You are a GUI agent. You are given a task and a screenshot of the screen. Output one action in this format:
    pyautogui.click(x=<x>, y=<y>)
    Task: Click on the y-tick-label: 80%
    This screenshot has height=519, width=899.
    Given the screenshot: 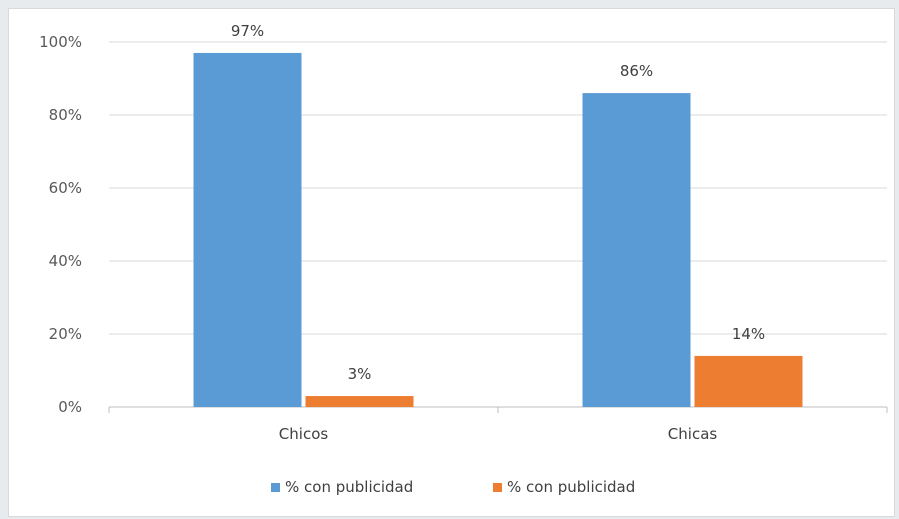 What is the action you would take?
    pyautogui.click(x=65, y=115)
    